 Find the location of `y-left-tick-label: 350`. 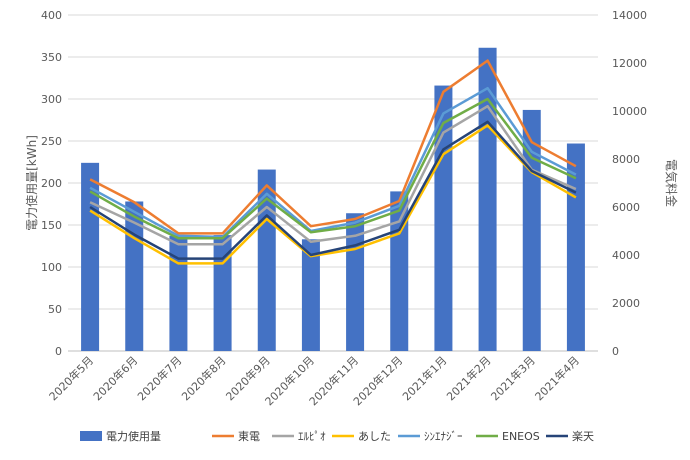

y-left-tick-label: 350 is located at coordinates (51, 57).